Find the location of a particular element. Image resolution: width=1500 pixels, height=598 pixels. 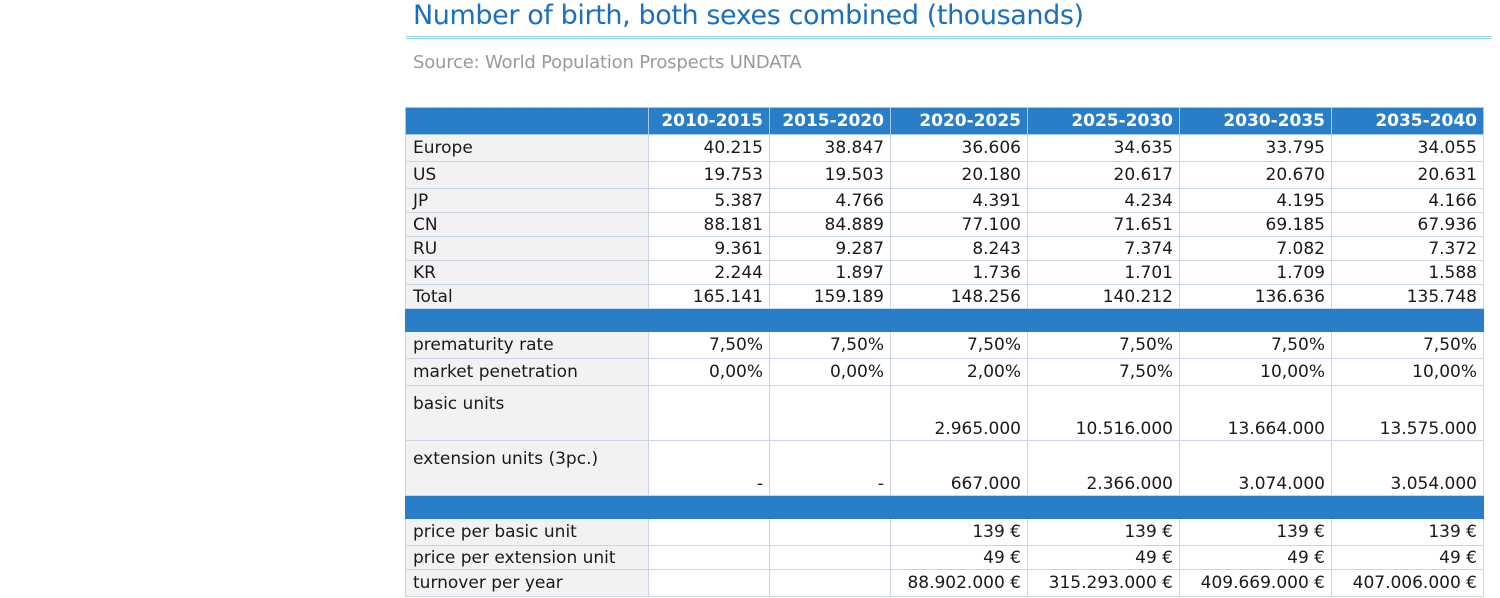

row-label: JP is located at coordinates (527, 200).